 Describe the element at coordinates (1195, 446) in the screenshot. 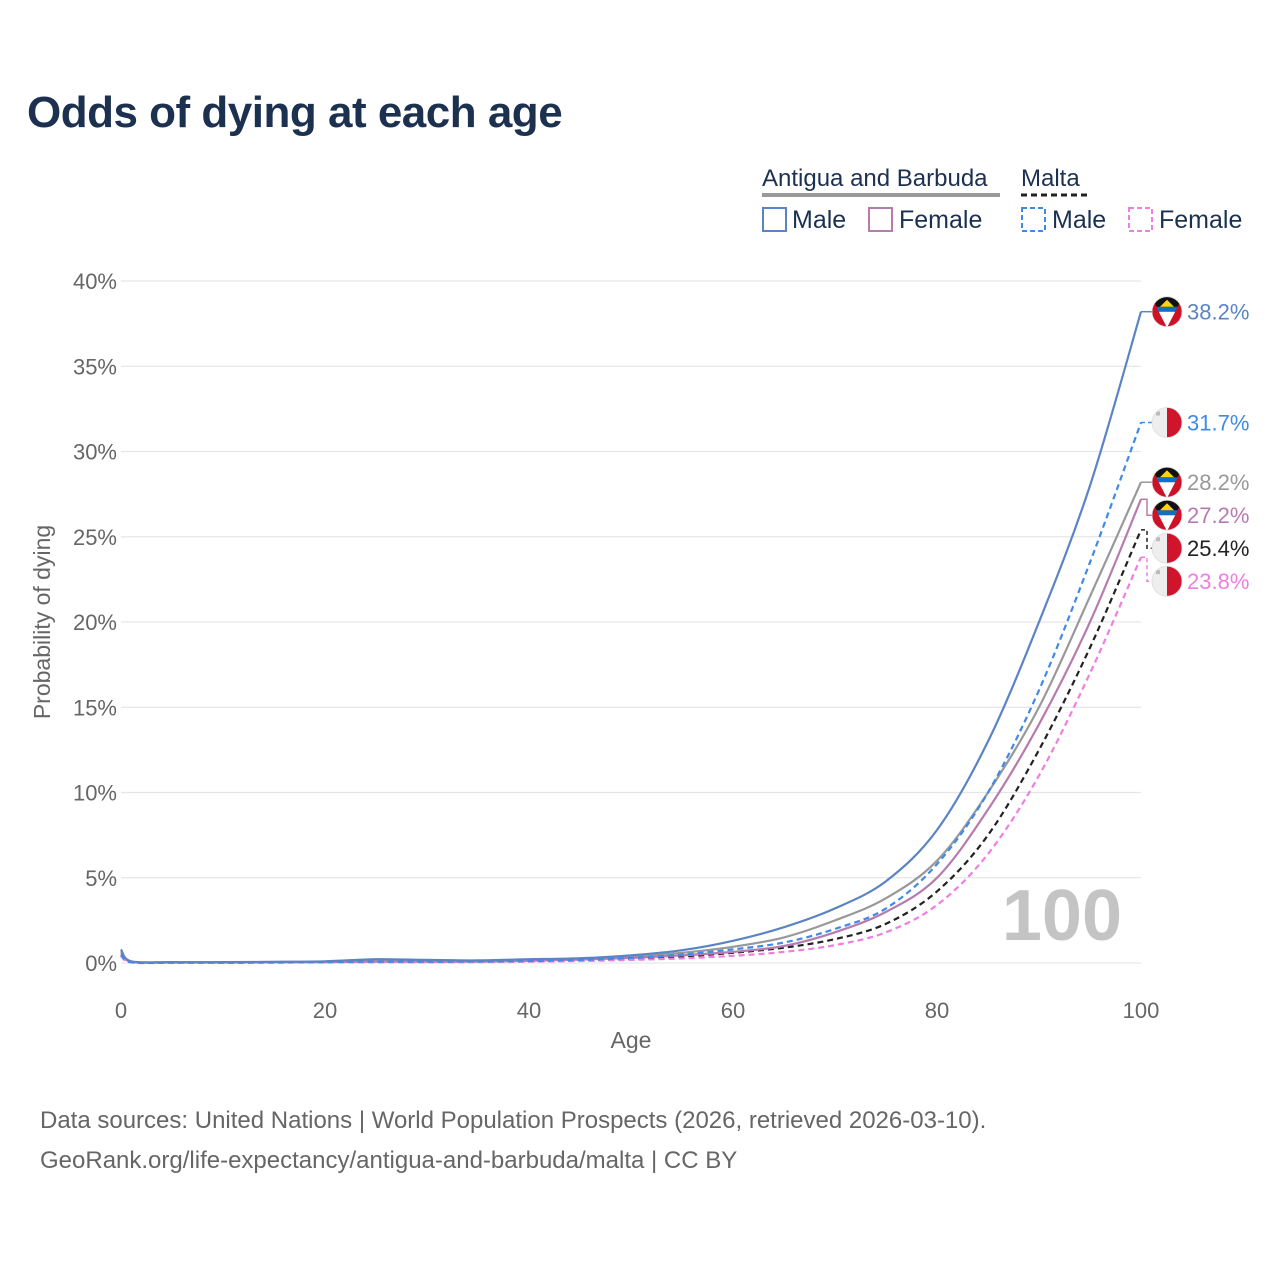

I see `series-end-markers: 38.2% 31.7% 28.2% 27.2% 25.4% 23.8%` at that location.